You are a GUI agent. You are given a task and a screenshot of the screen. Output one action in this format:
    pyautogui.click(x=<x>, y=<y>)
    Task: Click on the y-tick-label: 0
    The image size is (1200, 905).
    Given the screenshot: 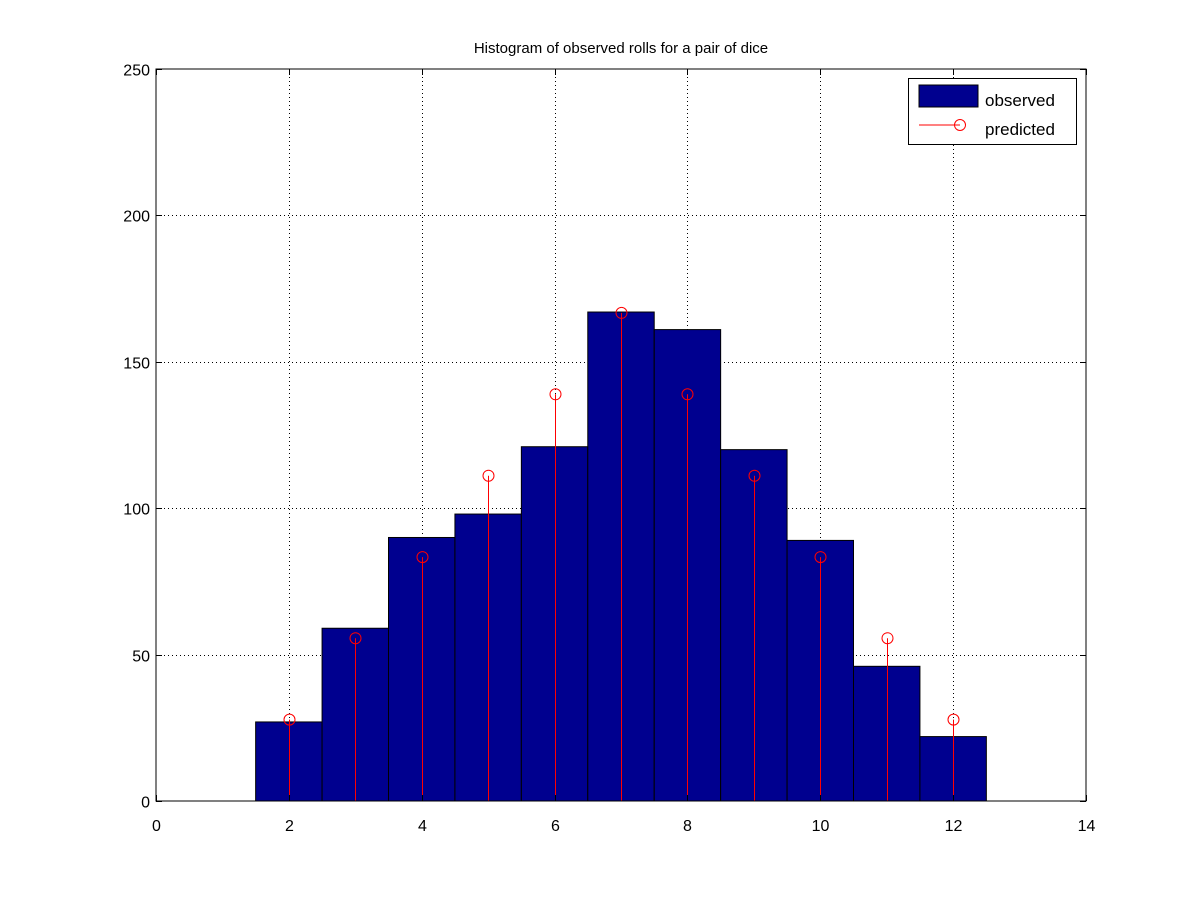 What is the action you would take?
    pyautogui.click(x=145, y=803)
    